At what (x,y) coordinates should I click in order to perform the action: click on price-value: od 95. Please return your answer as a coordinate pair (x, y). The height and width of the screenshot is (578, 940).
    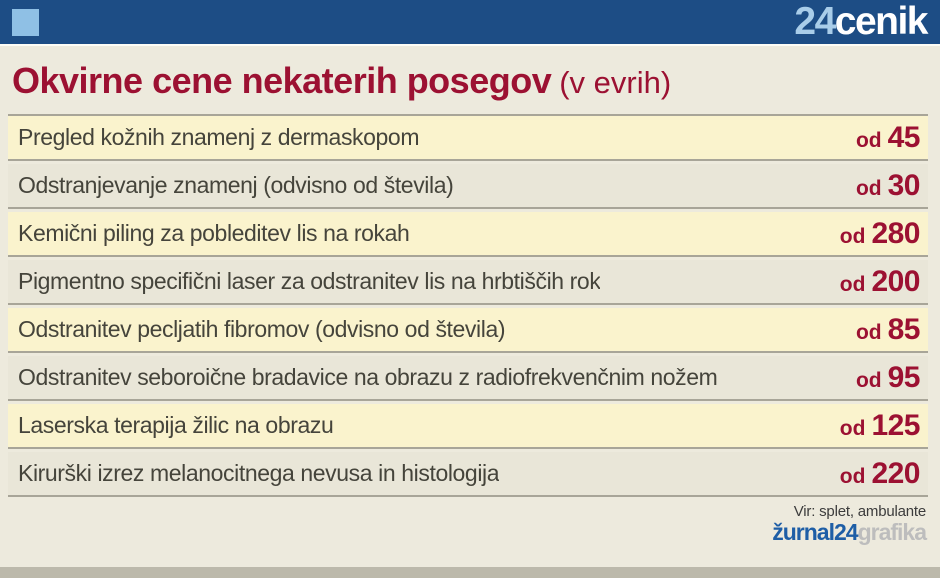
    Looking at the image, I should click on (888, 377).